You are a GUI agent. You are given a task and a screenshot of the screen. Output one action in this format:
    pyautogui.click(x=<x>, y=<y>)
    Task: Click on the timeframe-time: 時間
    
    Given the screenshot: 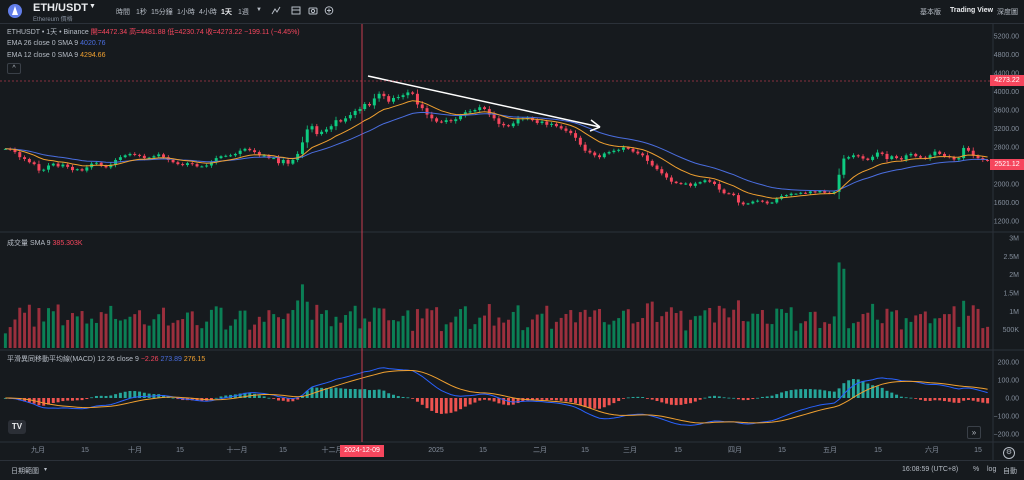 What is the action you would take?
    pyautogui.click(x=123, y=12)
    